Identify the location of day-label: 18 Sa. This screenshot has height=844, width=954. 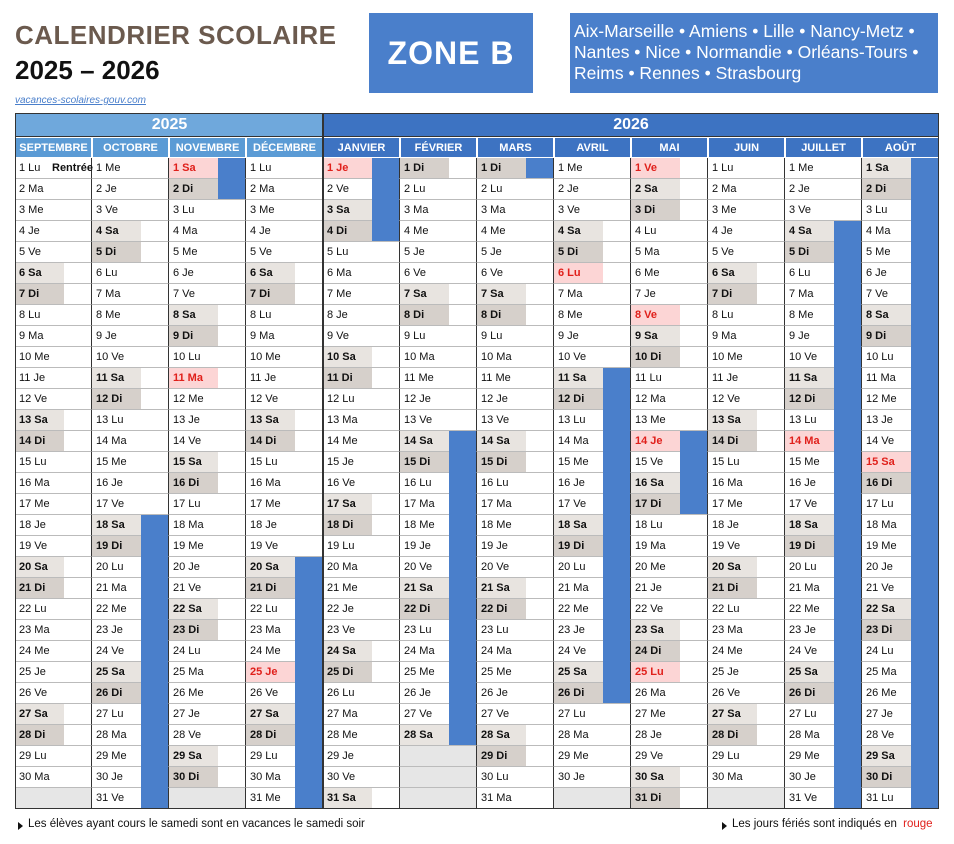
(110, 525).